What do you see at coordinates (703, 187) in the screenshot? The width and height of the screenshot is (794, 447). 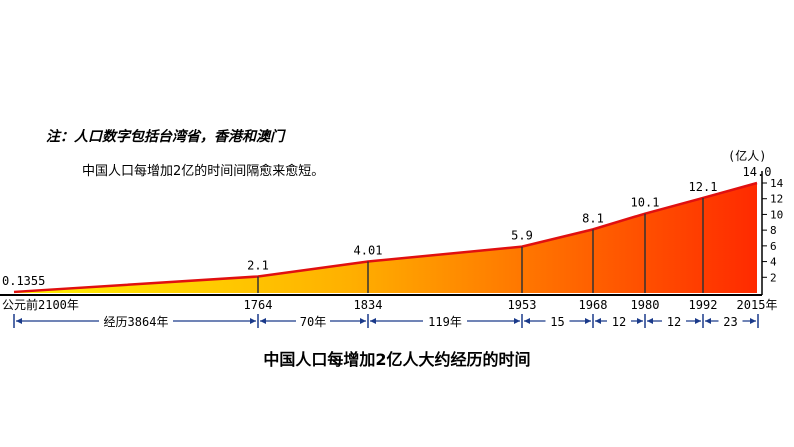 I see `value-label: 12.1` at bounding box center [703, 187].